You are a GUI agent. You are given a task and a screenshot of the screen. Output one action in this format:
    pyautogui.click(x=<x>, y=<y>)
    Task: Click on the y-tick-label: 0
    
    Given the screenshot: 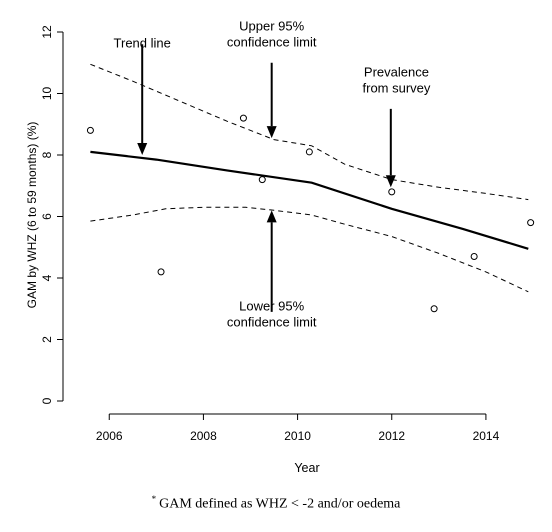 What is the action you would take?
    pyautogui.click(x=47, y=400)
    